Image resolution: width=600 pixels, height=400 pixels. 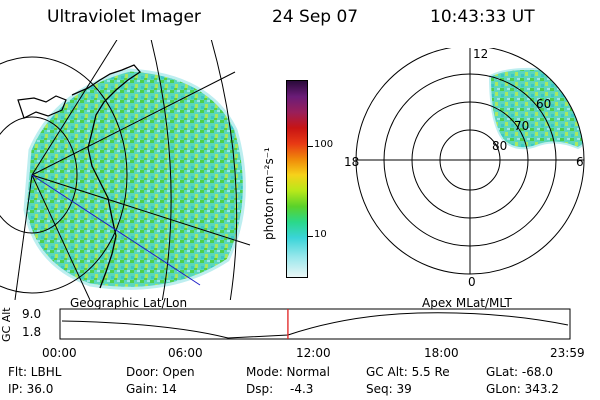 I want to click on status-gain: Gain: 14, so click(x=151, y=389).